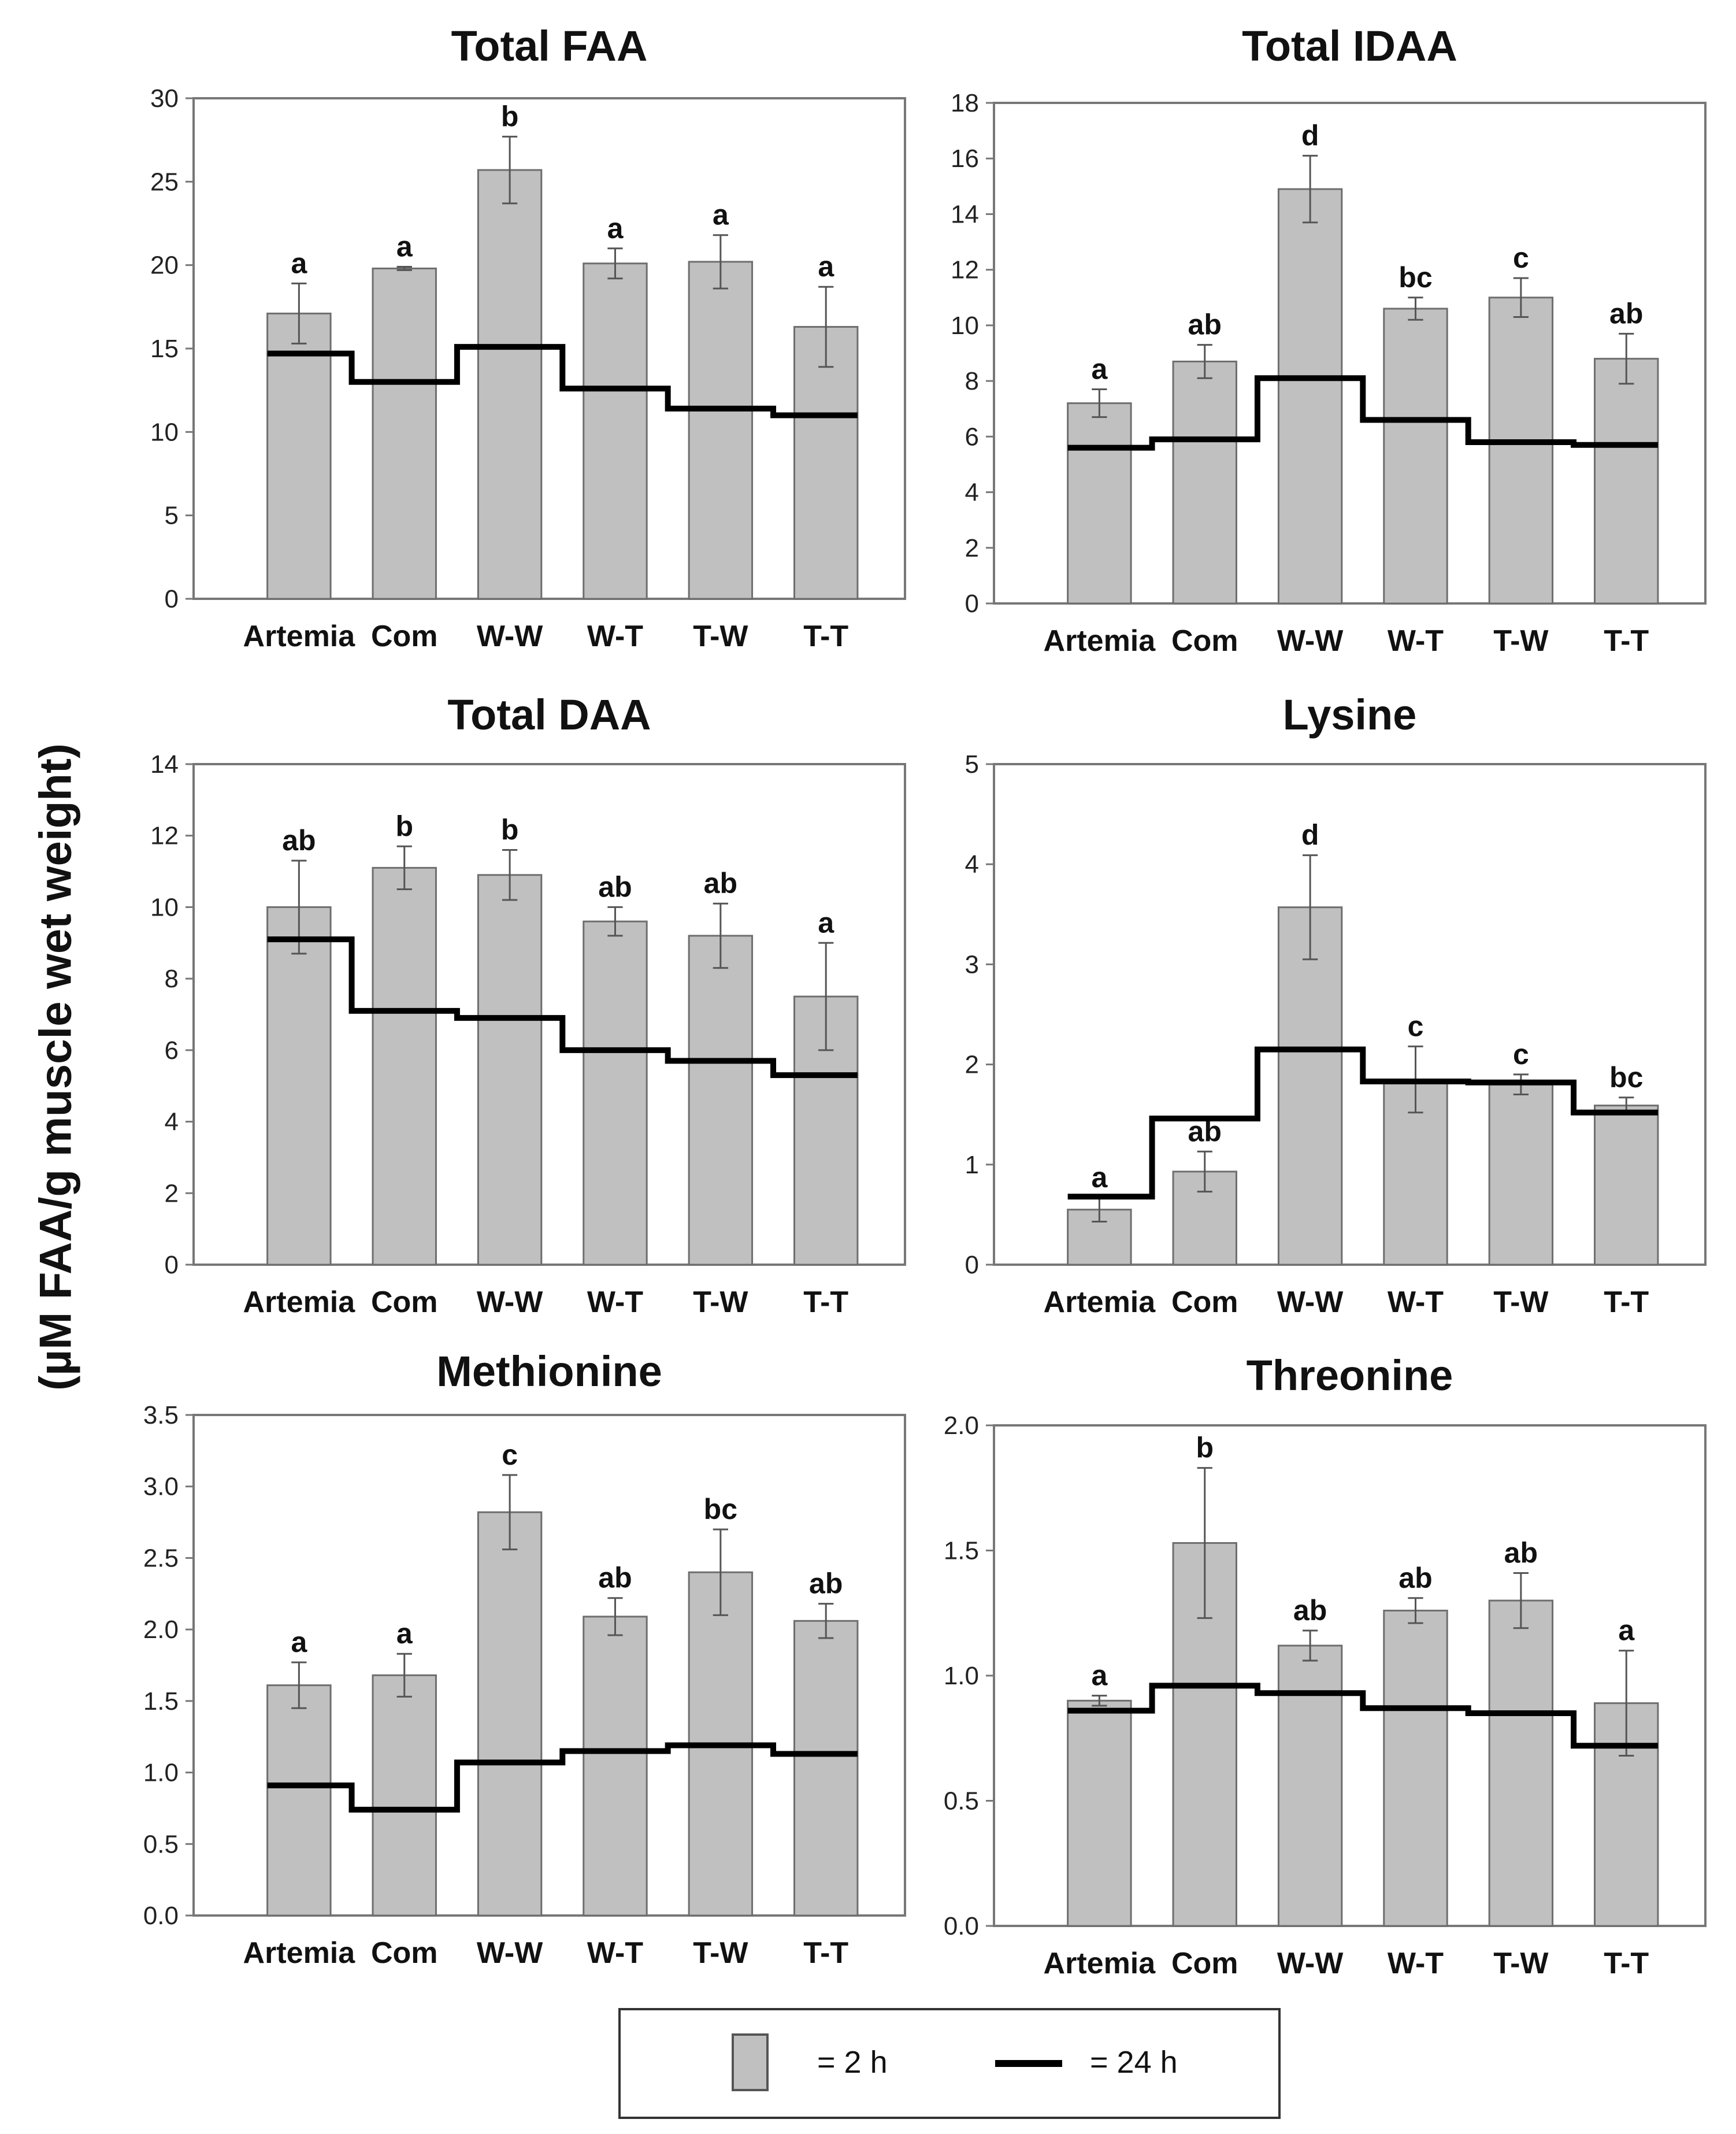  Describe the element at coordinates (164, 836) in the screenshot. I see `y-tick-label: 12` at that location.